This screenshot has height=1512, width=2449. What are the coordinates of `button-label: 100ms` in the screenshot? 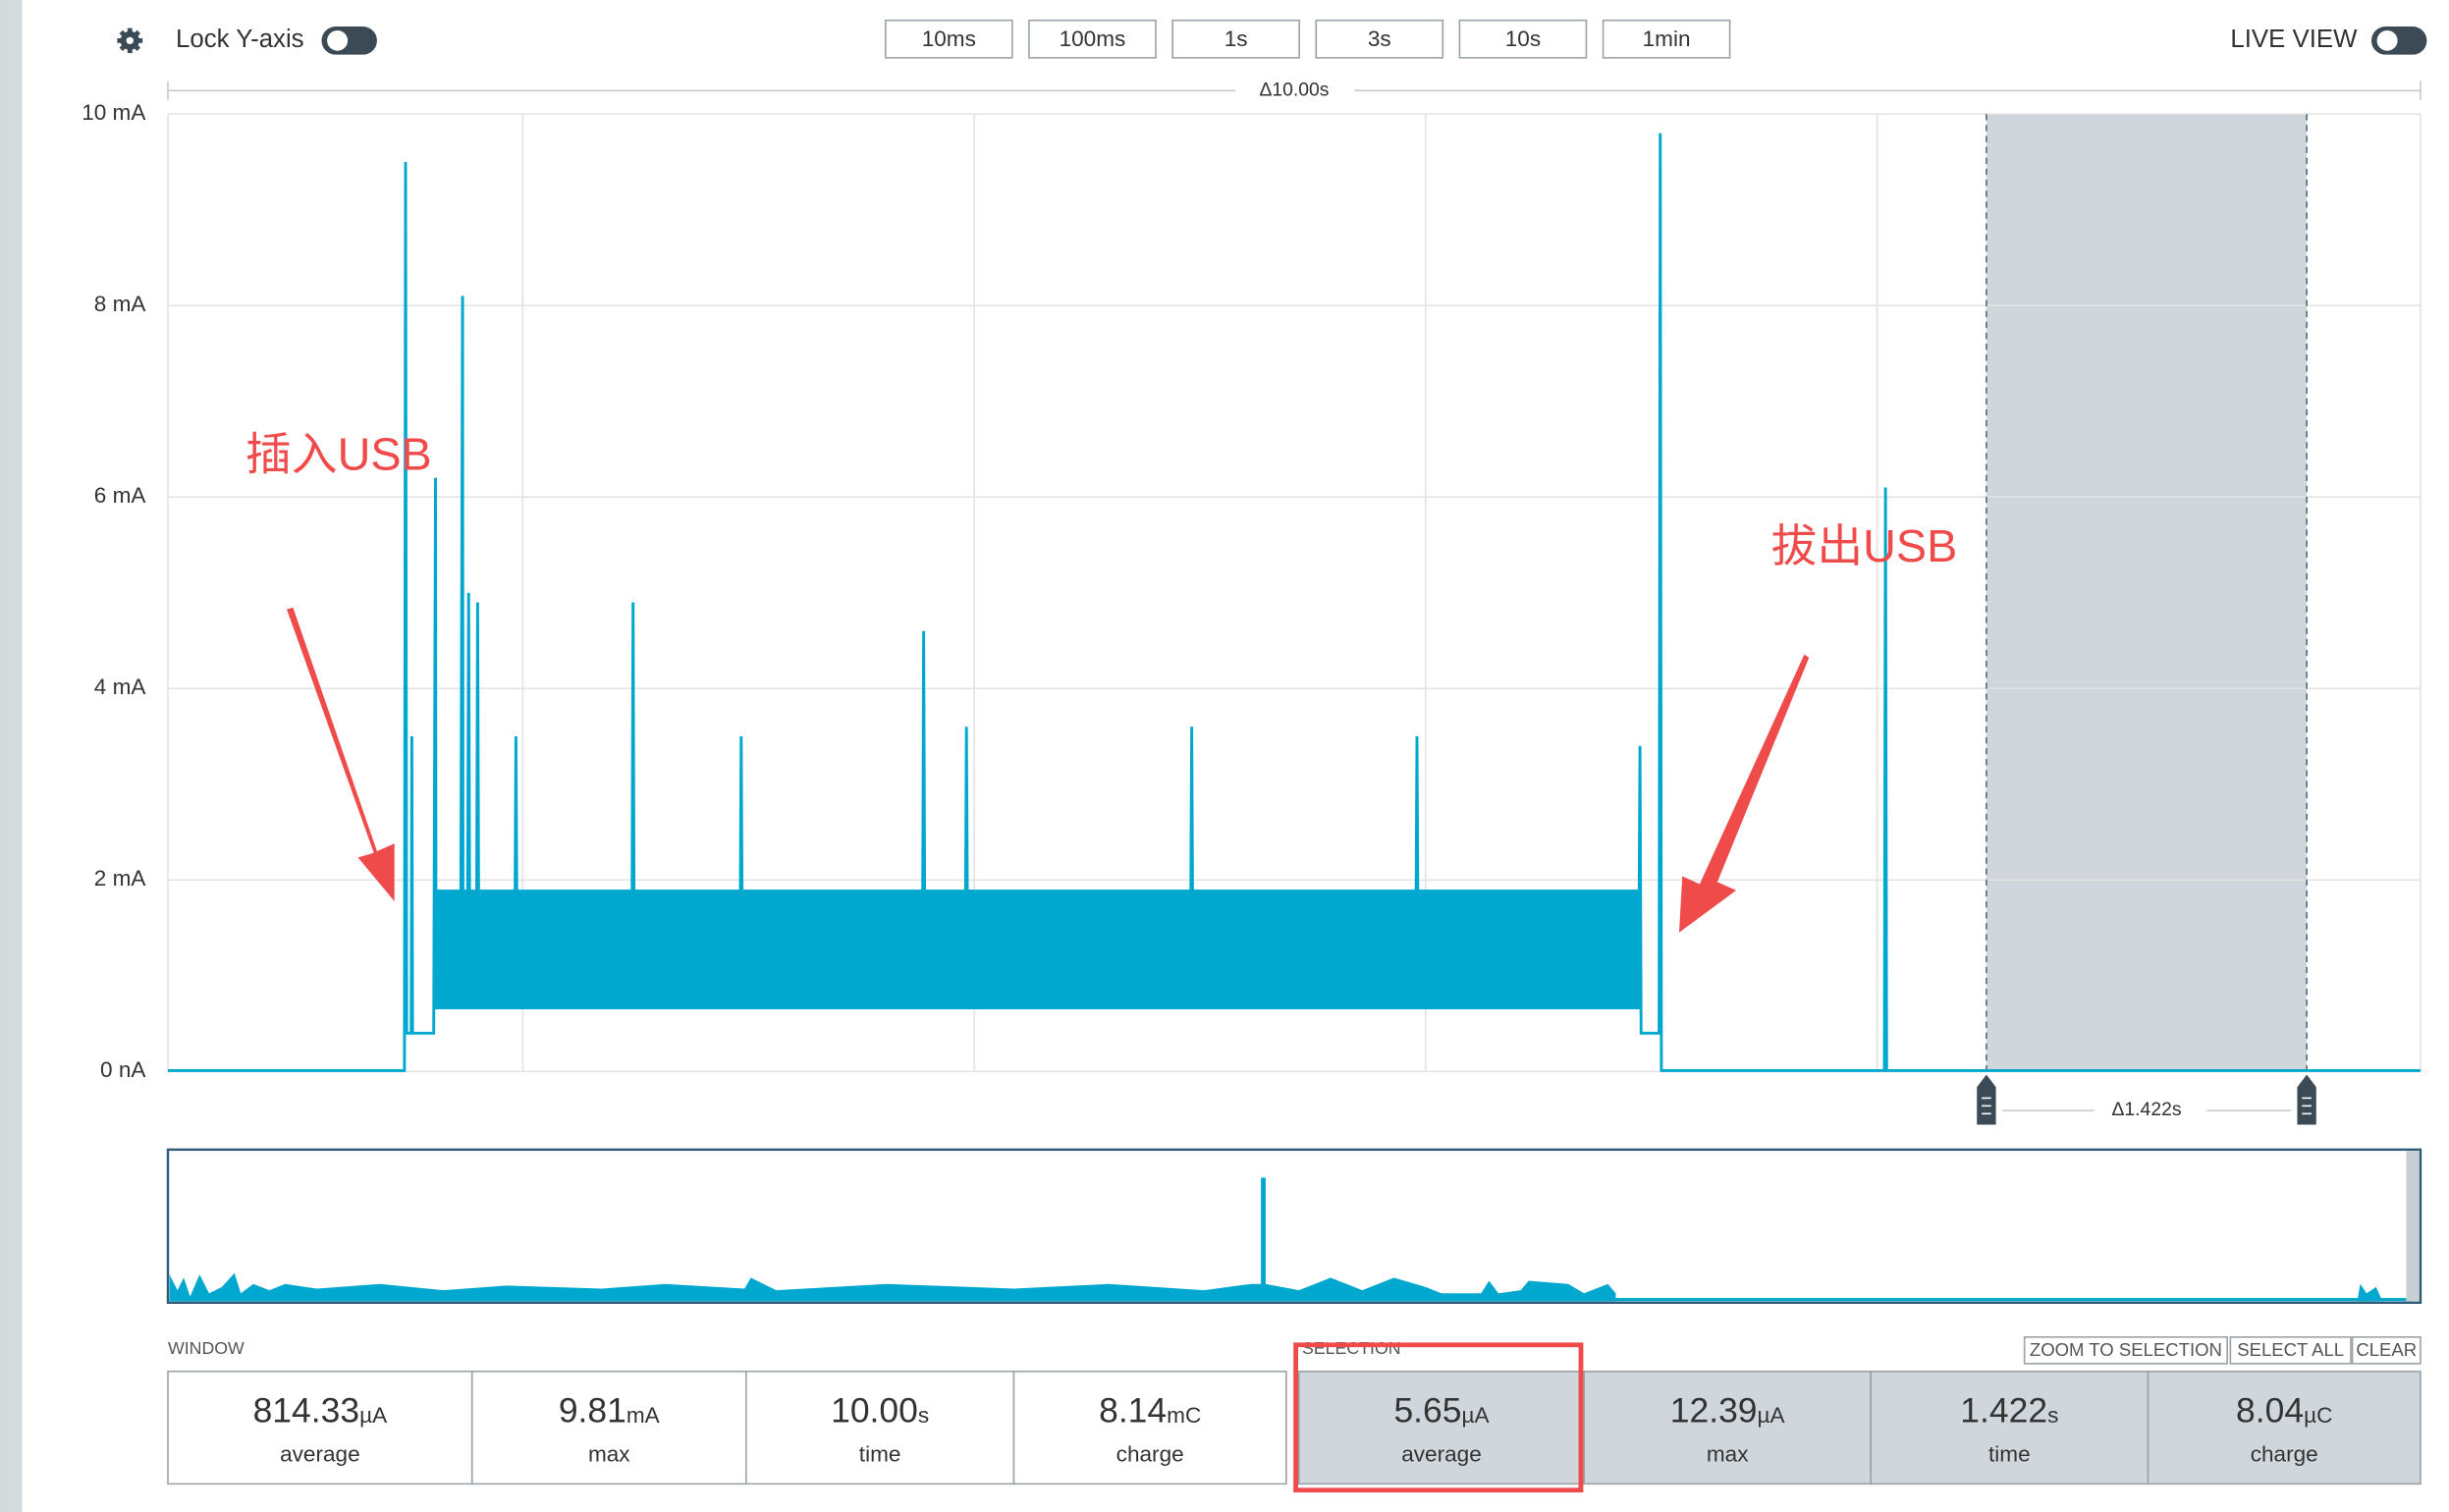 It's located at (1093, 39).